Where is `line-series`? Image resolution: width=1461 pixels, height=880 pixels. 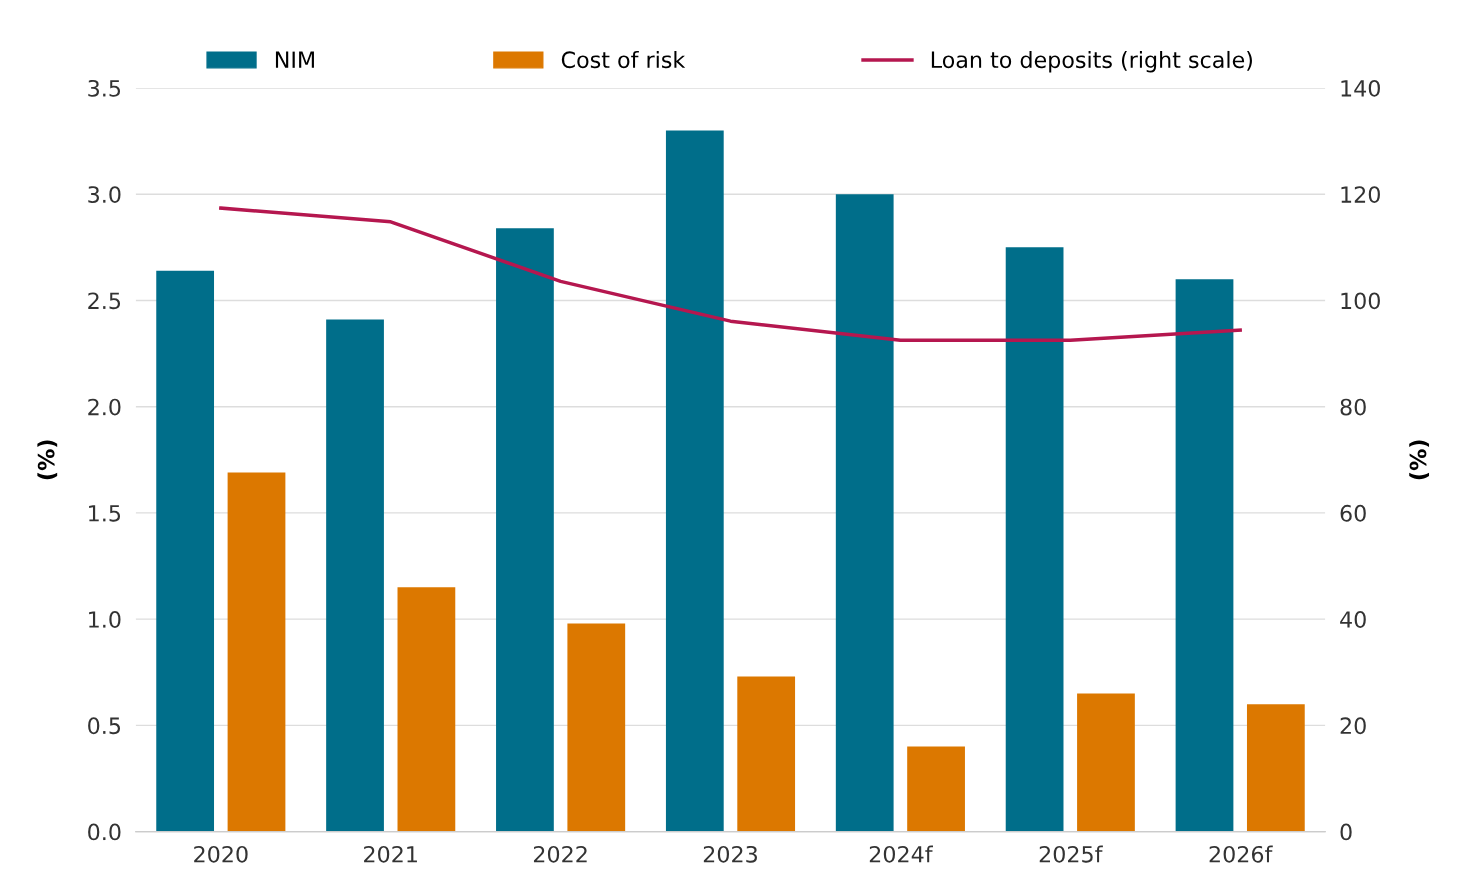 line-series is located at coordinates (730, 274).